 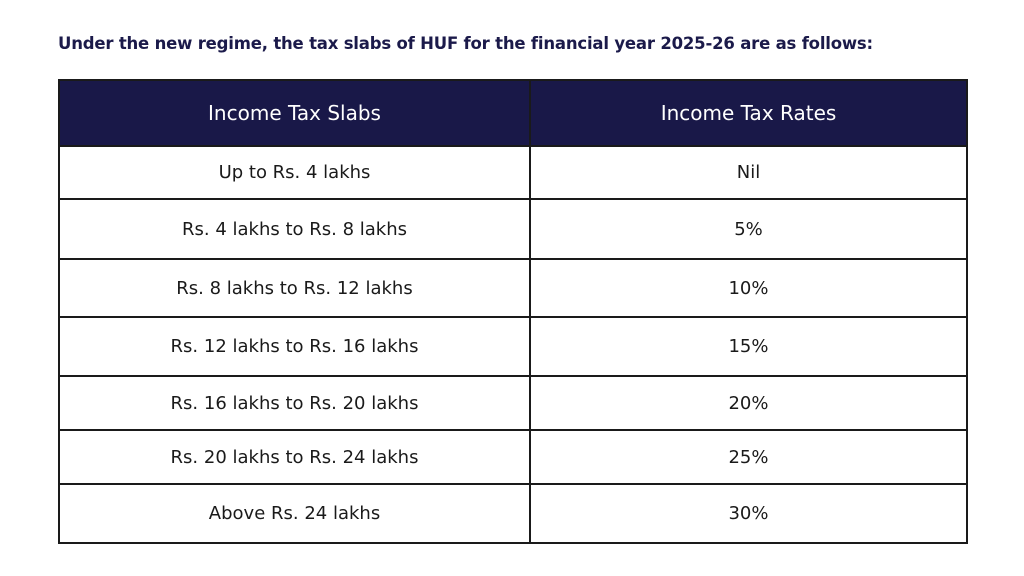 What do you see at coordinates (294, 457) in the screenshot?
I see `slab-cell: Rs. 20 lakhs to Rs. 24 lakhs` at bounding box center [294, 457].